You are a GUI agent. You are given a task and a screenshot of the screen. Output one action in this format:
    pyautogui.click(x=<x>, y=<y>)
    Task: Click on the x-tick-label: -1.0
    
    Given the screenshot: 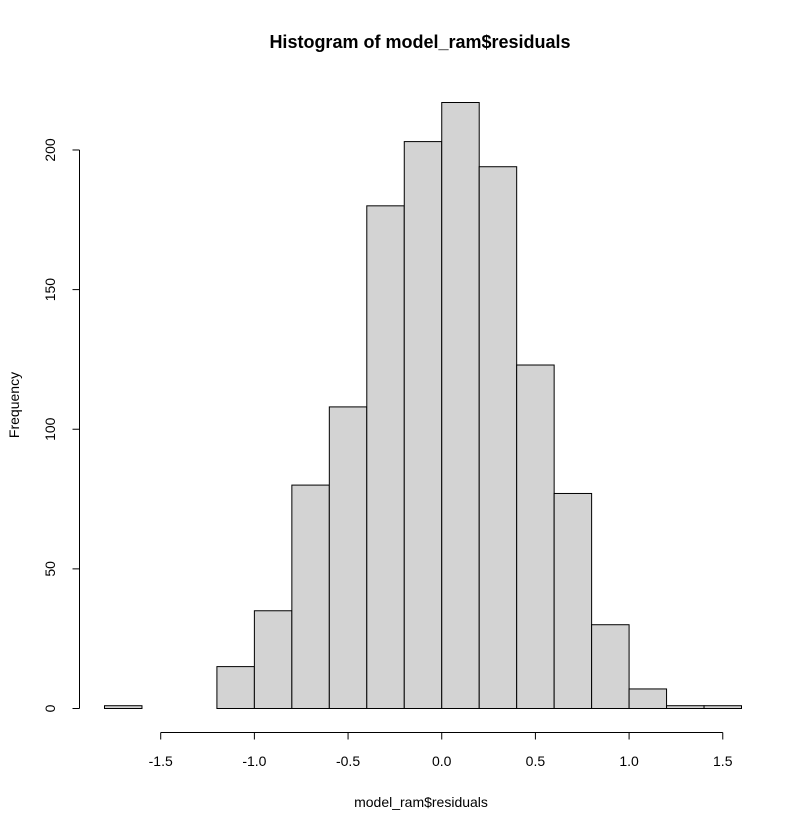 What is the action you would take?
    pyautogui.click(x=254, y=761)
    